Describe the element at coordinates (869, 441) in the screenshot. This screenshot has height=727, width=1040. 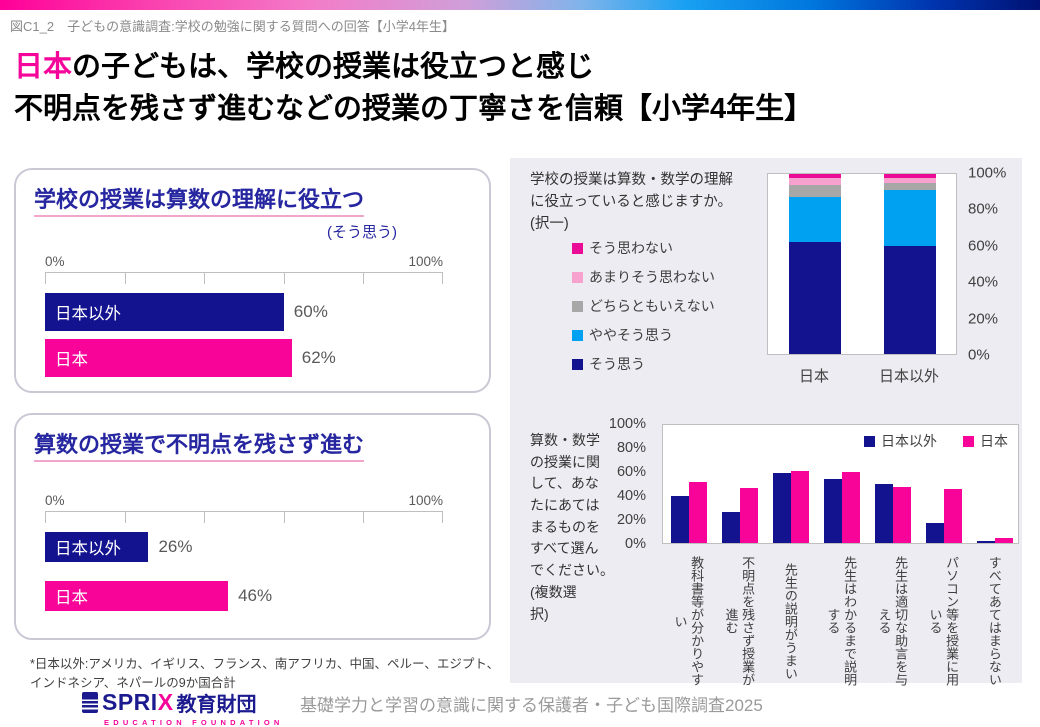
I see `legend-swatch-non-japan` at that location.